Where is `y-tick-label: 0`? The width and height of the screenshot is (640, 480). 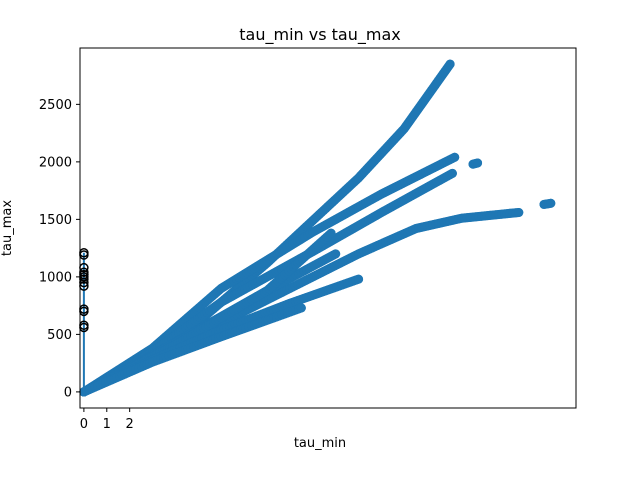 y-tick-label: 0 is located at coordinates (68, 392).